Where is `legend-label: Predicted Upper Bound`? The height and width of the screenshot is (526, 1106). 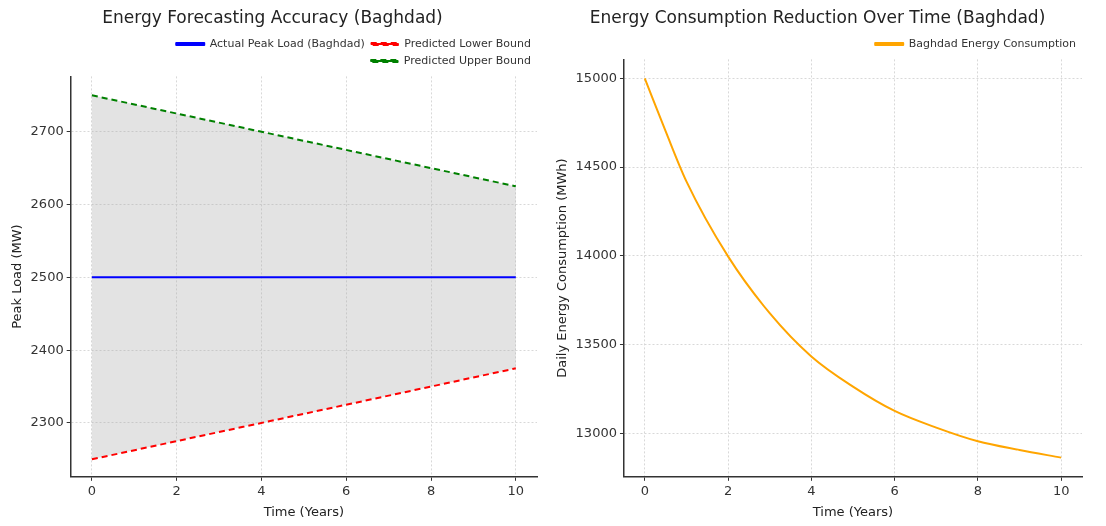
legend-label: Predicted Upper Bound is located at coordinates (467, 60).